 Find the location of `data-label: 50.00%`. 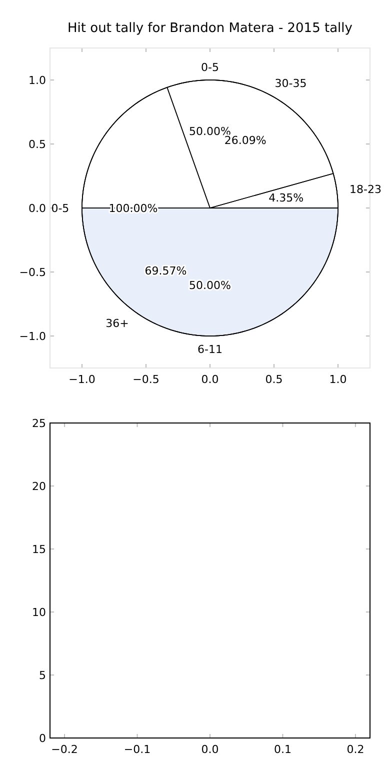

data-label: 50.00% is located at coordinates (210, 285).